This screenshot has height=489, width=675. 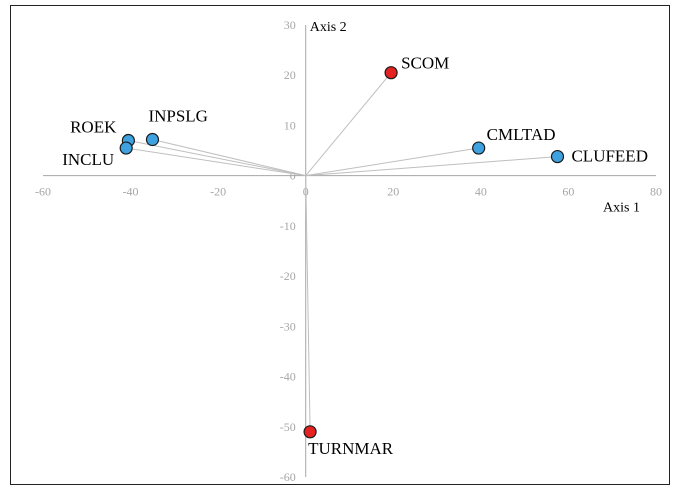 I want to click on x-tick-label: 20, so click(x=393, y=192).